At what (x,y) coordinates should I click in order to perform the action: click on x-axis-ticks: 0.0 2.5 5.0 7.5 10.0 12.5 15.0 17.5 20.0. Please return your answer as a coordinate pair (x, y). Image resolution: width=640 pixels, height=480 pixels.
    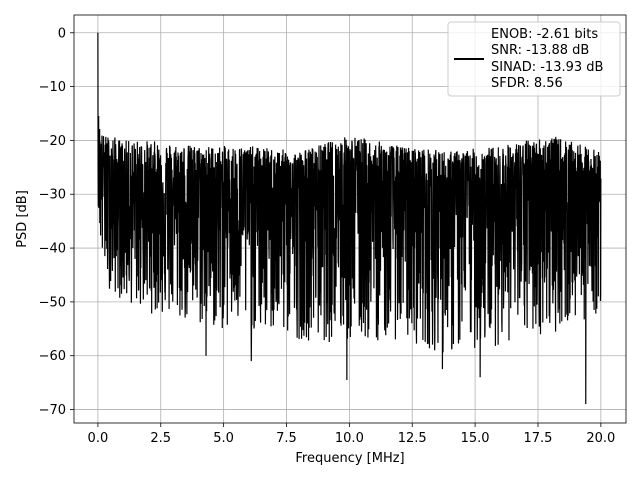
    Looking at the image, I should click on (351, 434).